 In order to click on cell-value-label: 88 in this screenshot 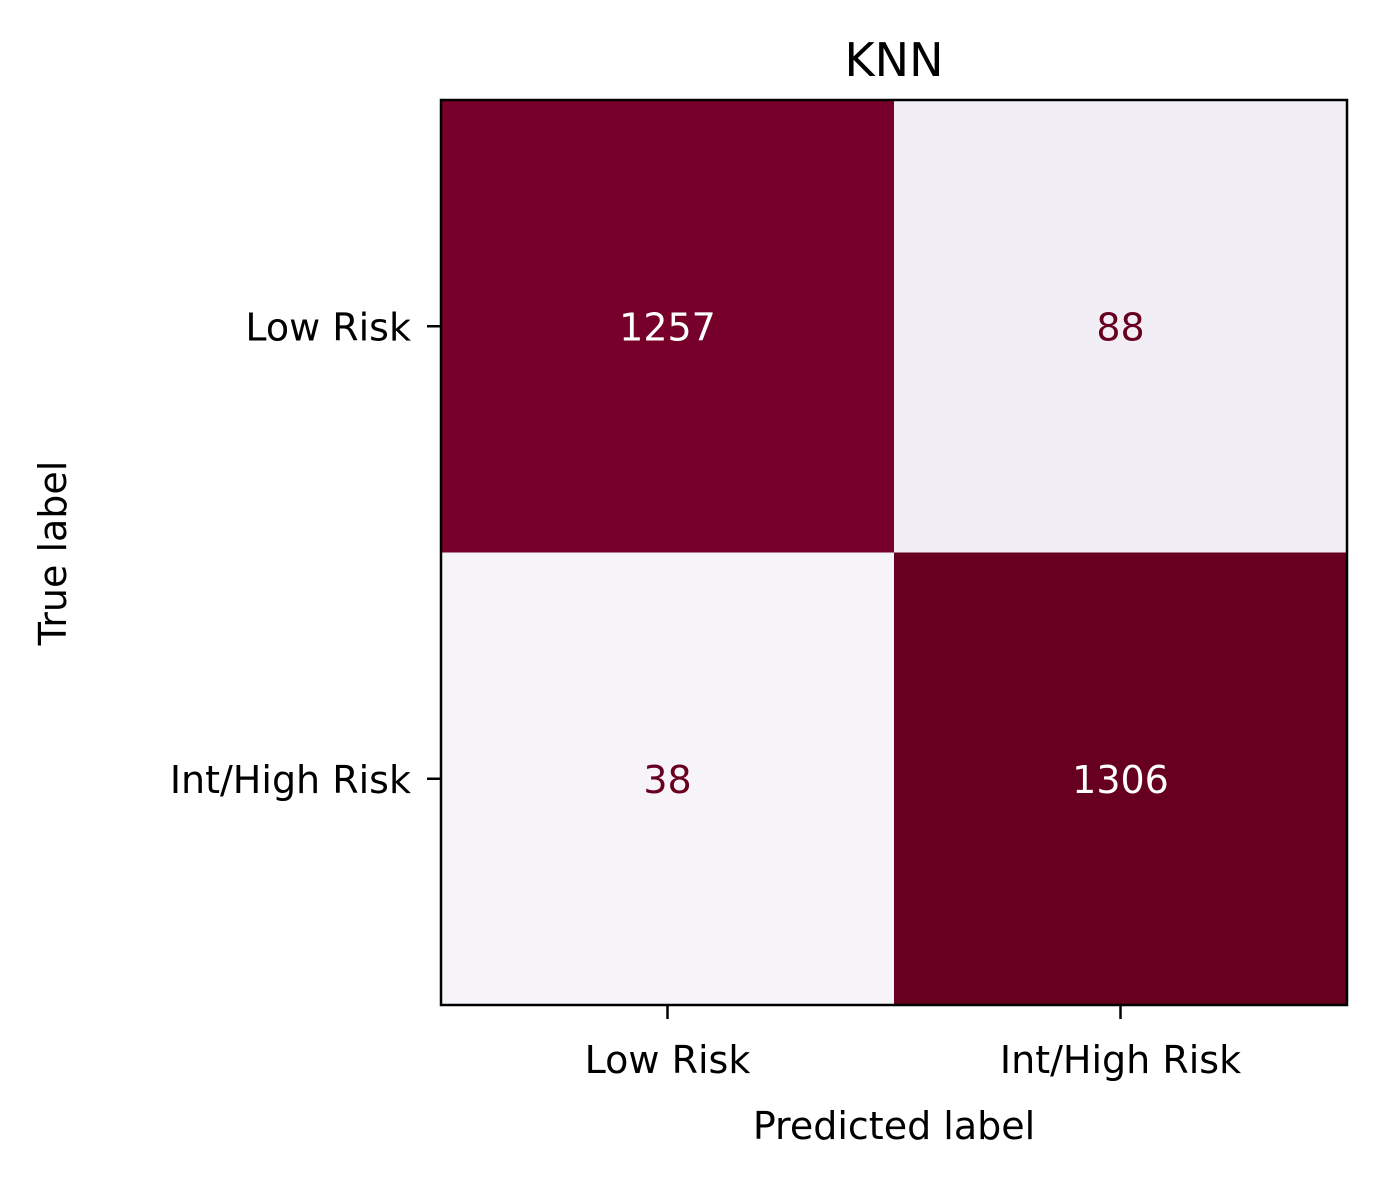, I will do `click(1120, 327)`.